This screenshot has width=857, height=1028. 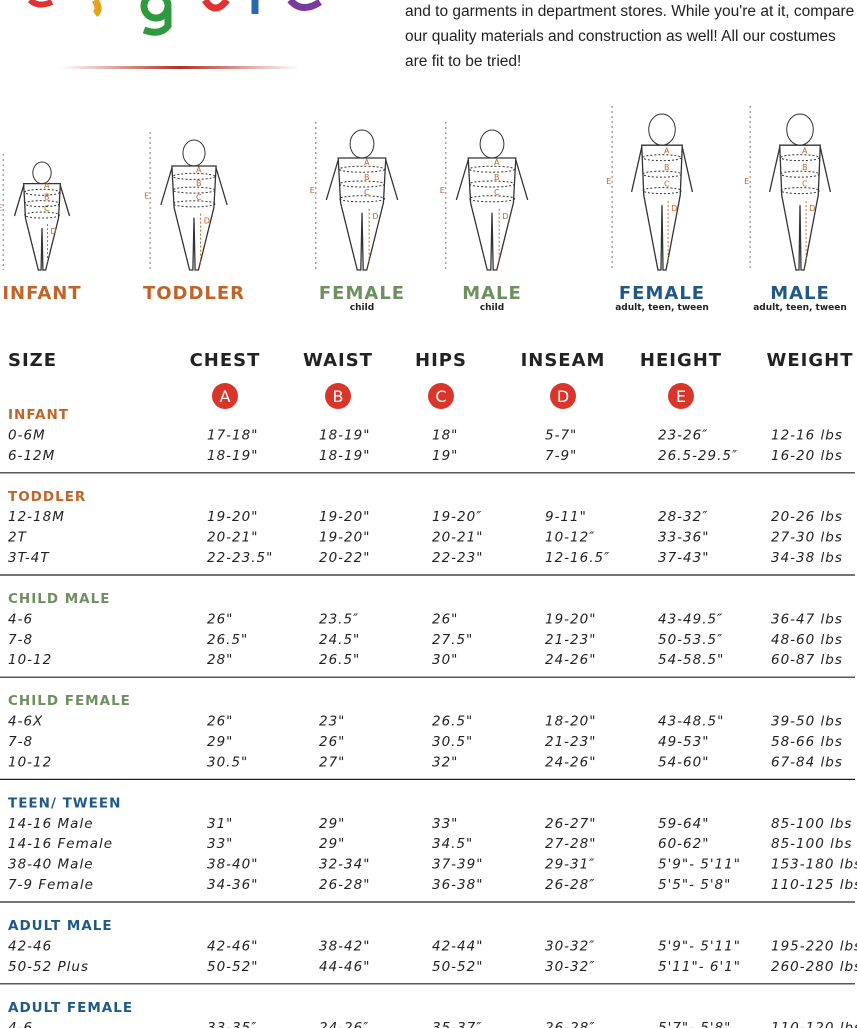 I want to click on cell: 14-16 Female, so click(x=60, y=844).